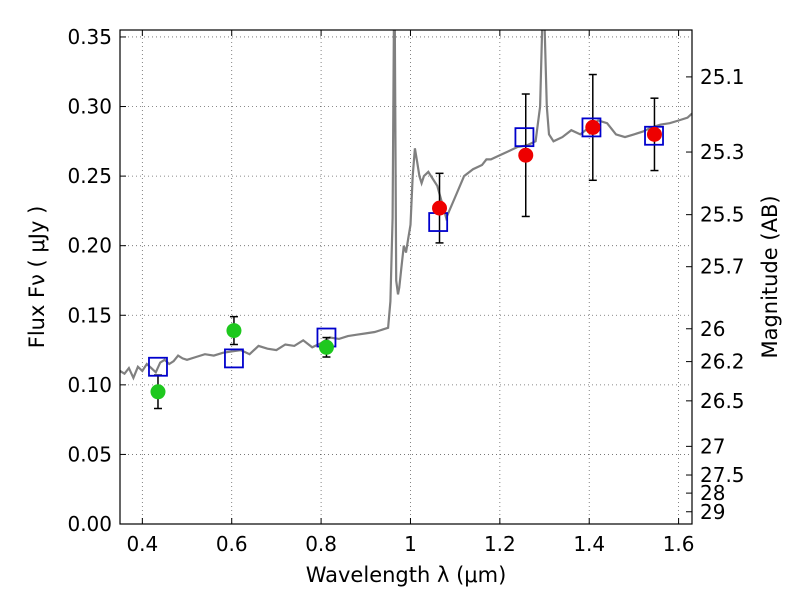 The width and height of the screenshot is (800, 600). What do you see at coordinates (722, 152) in the screenshot?
I see `right-tick-label: 25.3` at bounding box center [722, 152].